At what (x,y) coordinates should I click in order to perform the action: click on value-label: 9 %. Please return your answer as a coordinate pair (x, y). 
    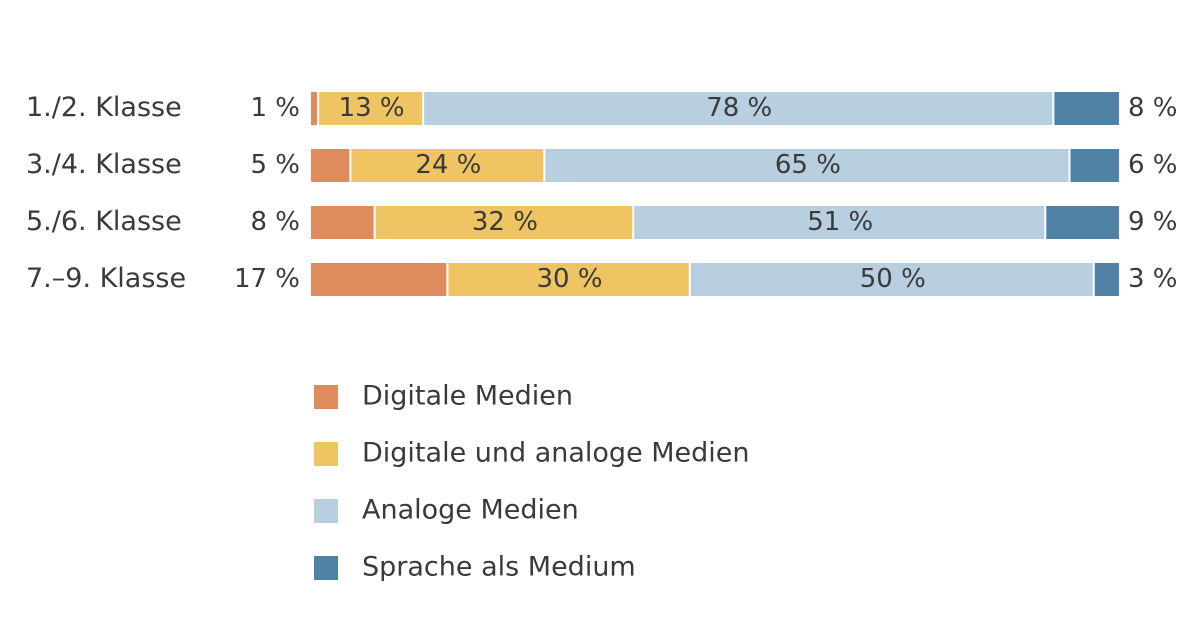
    Looking at the image, I should click on (1153, 222).